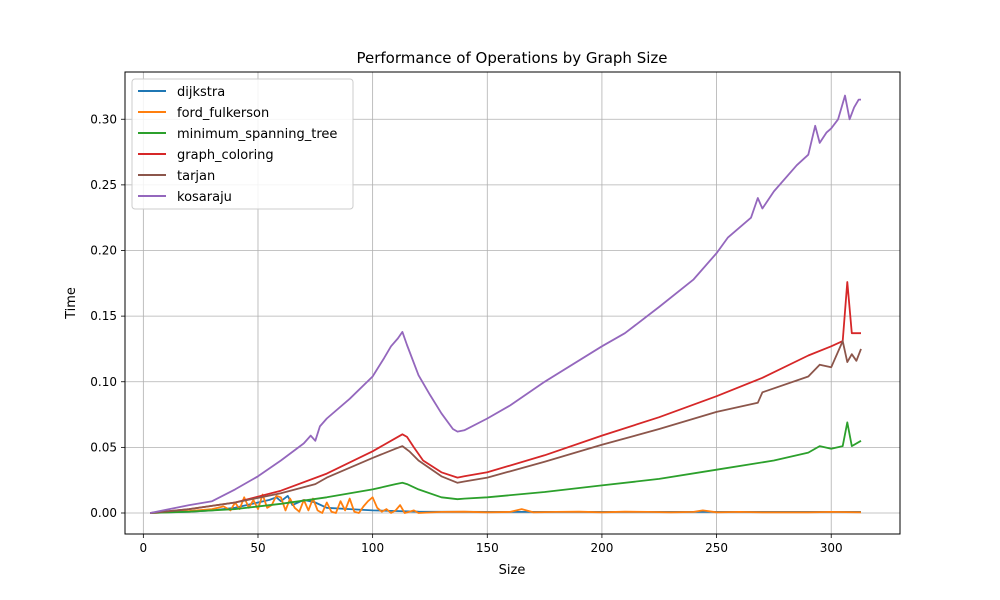 The width and height of the screenshot is (1000, 600). What do you see at coordinates (103, 185) in the screenshot?
I see `y-tick-label: 0.25` at bounding box center [103, 185].